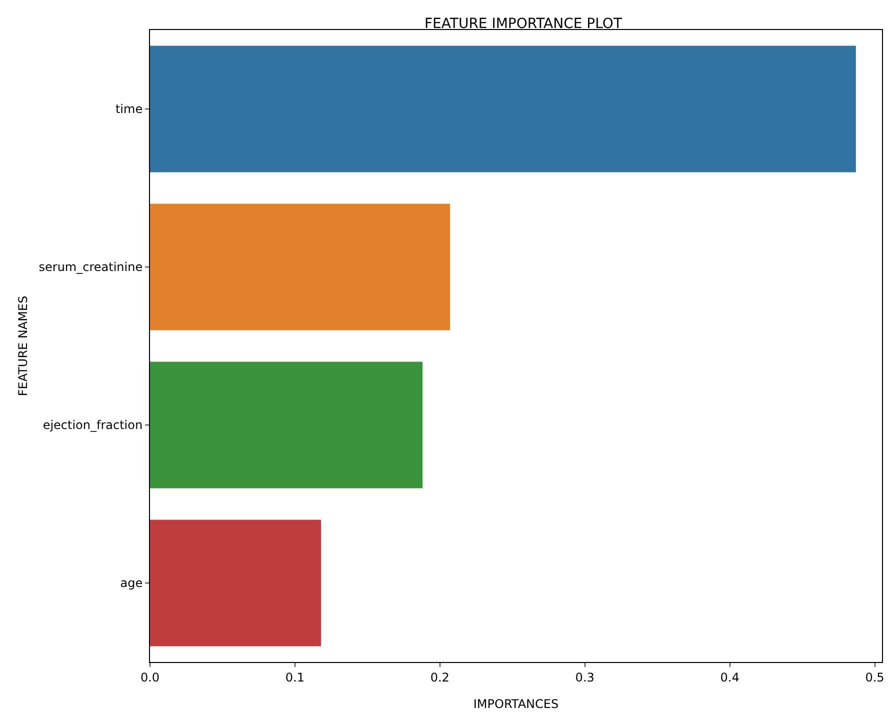 The width and height of the screenshot is (896, 718). I want to click on chart-title: FEATURE IMPORTANCE PLOT, so click(523, 24).